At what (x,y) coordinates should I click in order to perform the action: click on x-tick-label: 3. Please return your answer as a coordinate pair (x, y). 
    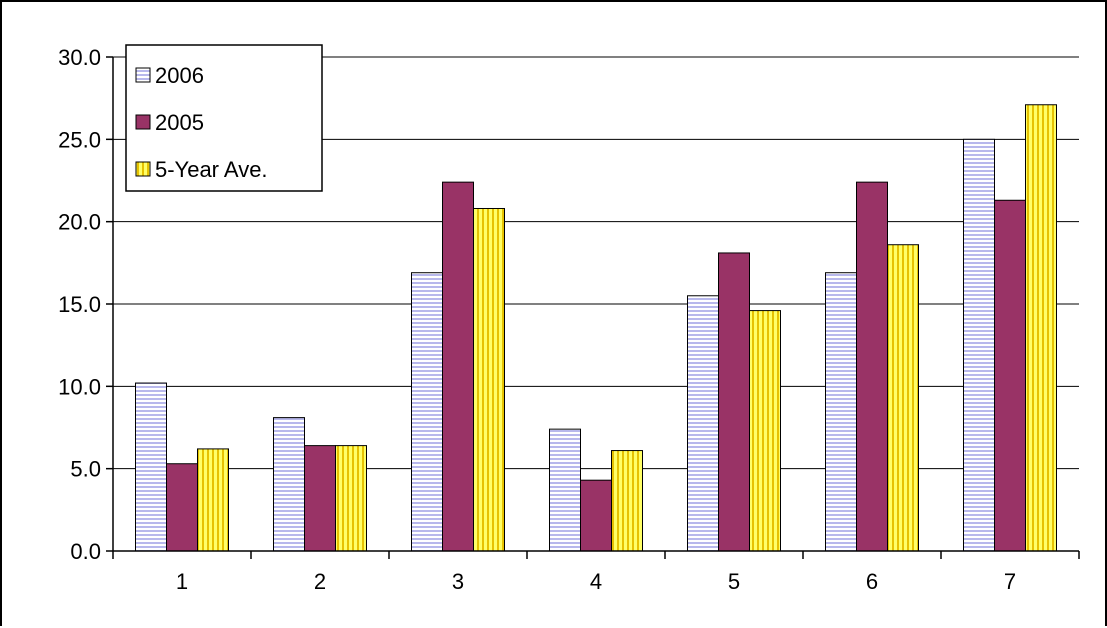
    Looking at the image, I should click on (458, 581).